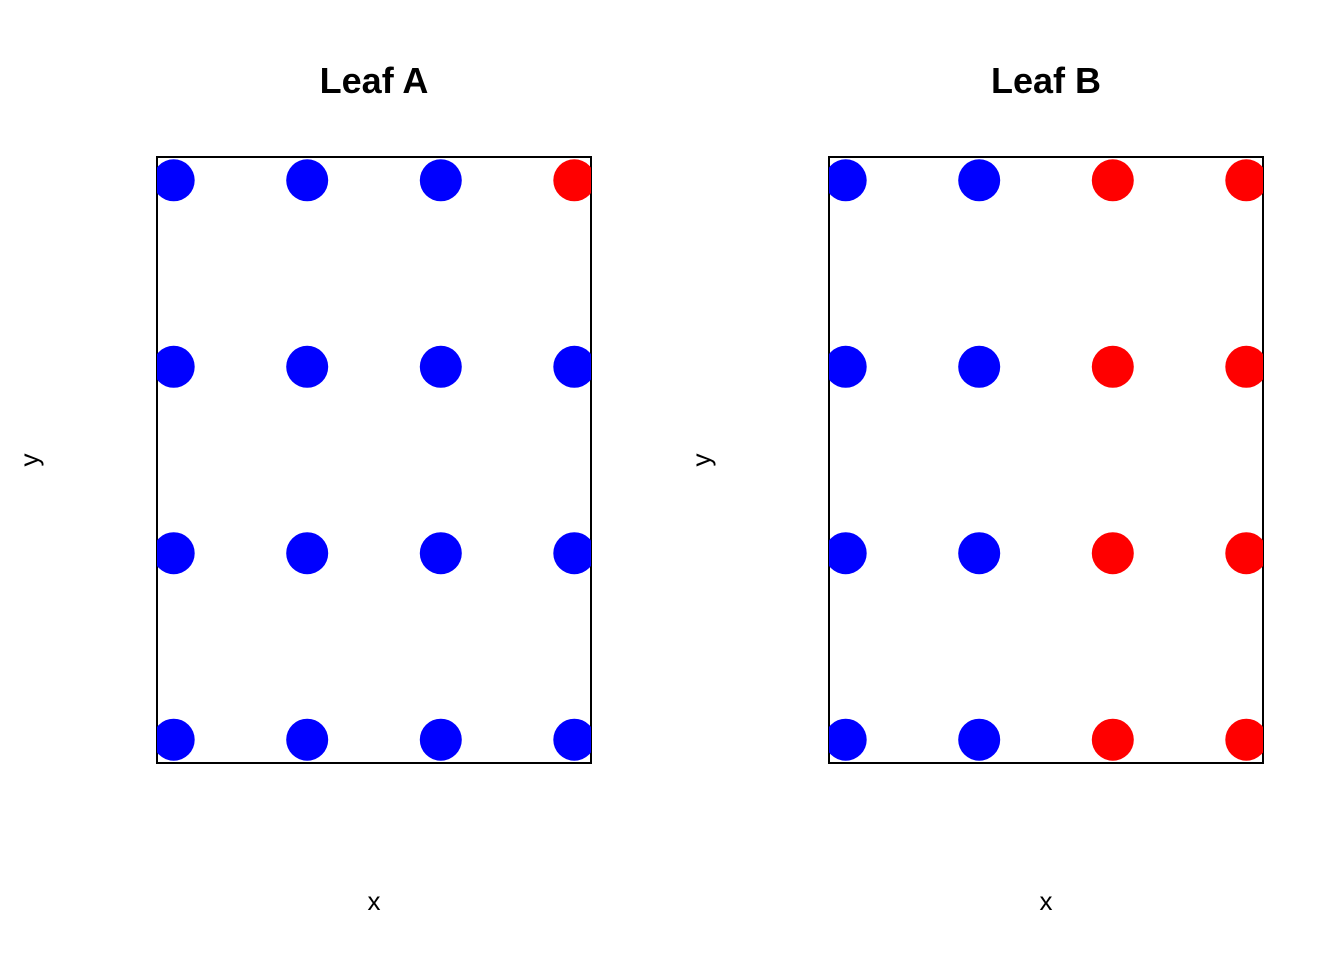 This screenshot has height=960, width=1344. What do you see at coordinates (374, 80) in the screenshot?
I see `chart-title: Leaf A` at bounding box center [374, 80].